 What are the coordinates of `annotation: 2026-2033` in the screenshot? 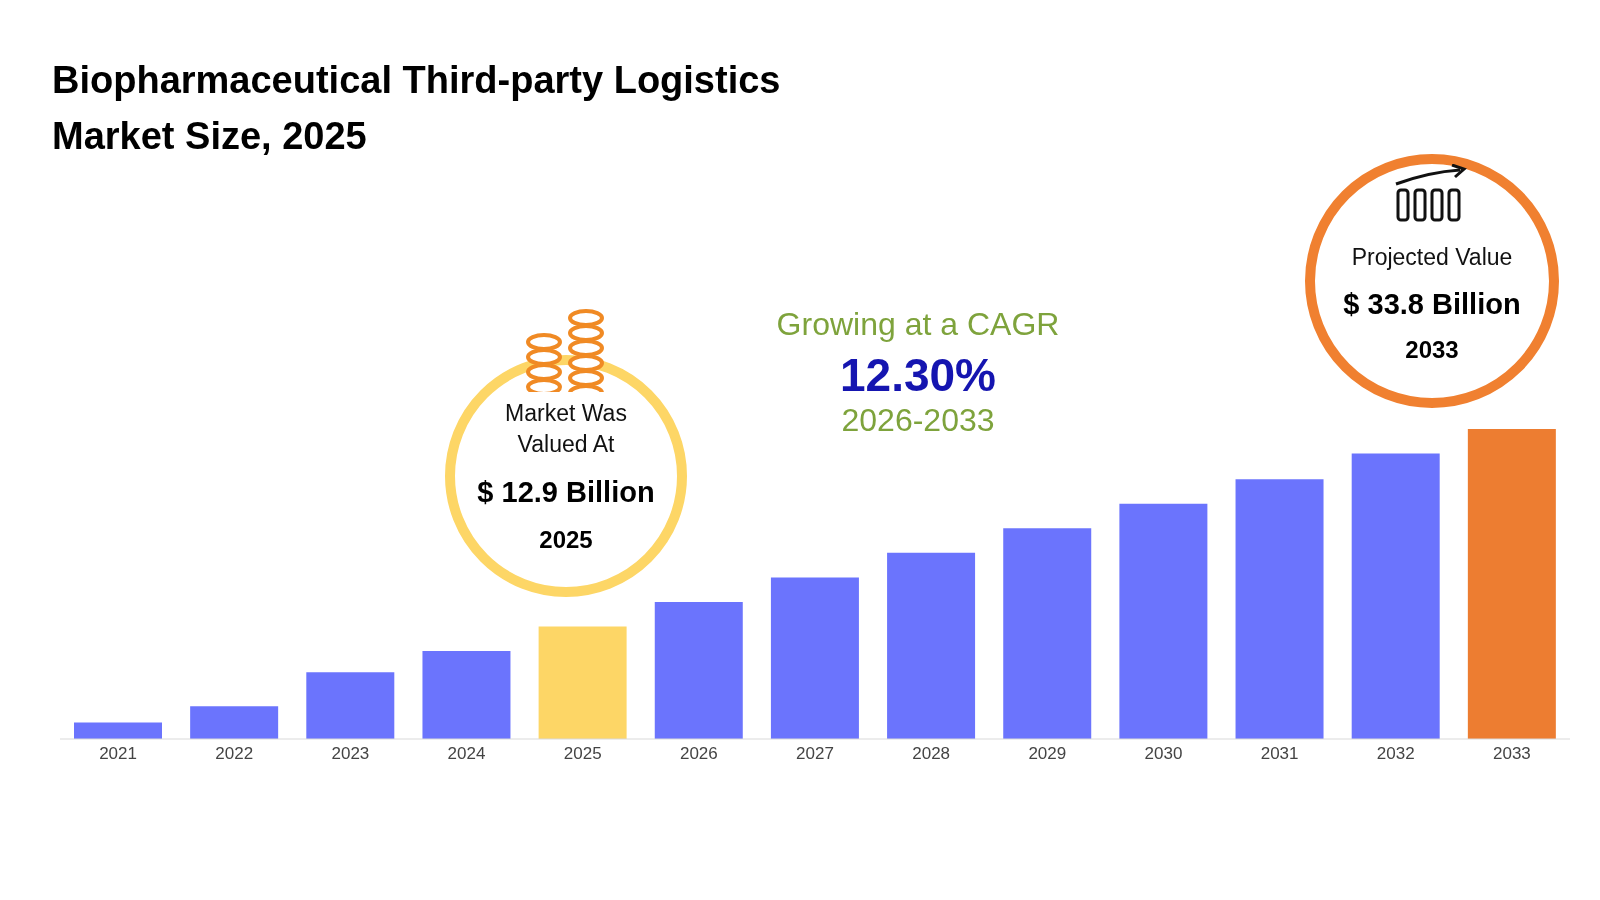 It's located at (918, 420).